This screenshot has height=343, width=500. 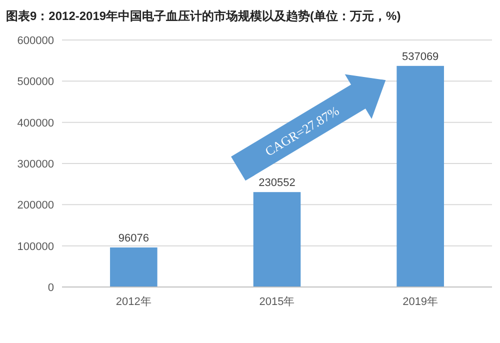 What do you see at coordinates (35, 82) in the screenshot?
I see `y-tick-label: 500000` at bounding box center [35, 82].